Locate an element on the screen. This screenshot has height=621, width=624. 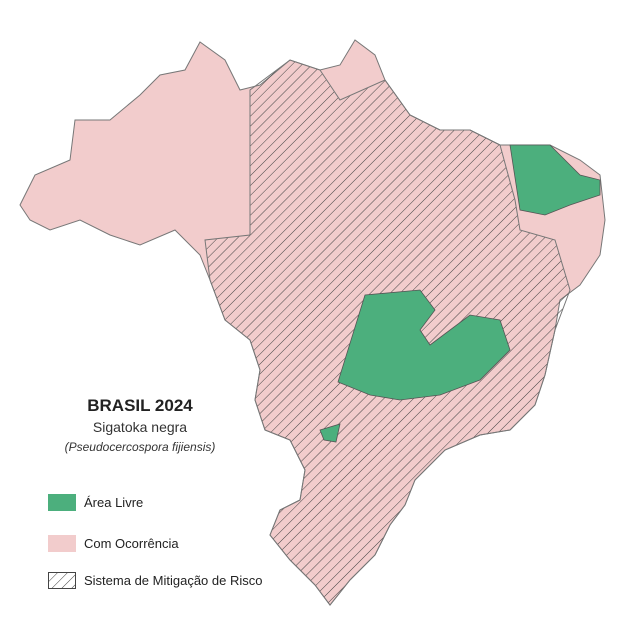
legend-item-mitigation: Sistema de Mitigação de Risco is located at coordinates (155, 580).